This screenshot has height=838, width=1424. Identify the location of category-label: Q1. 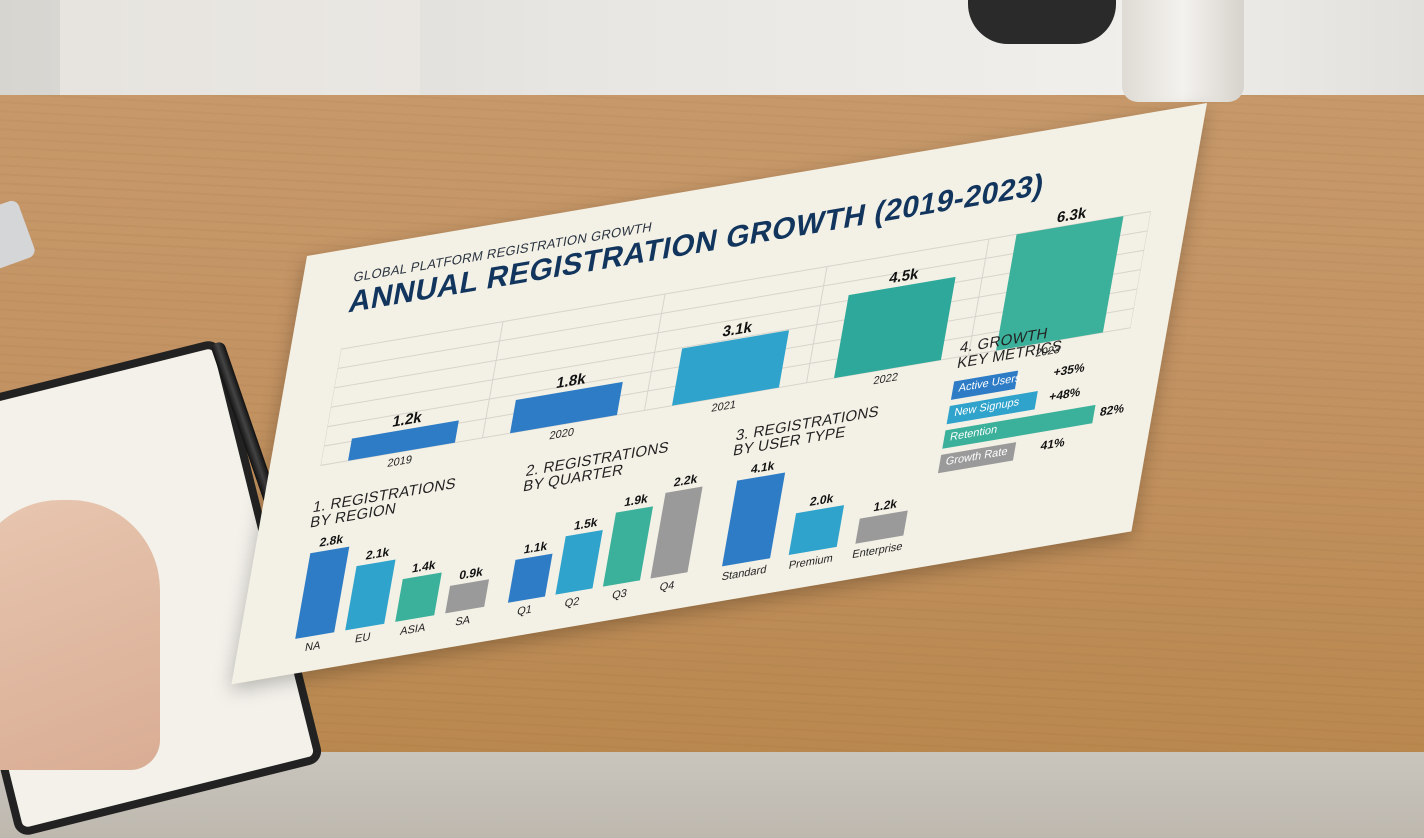
(524, 611).